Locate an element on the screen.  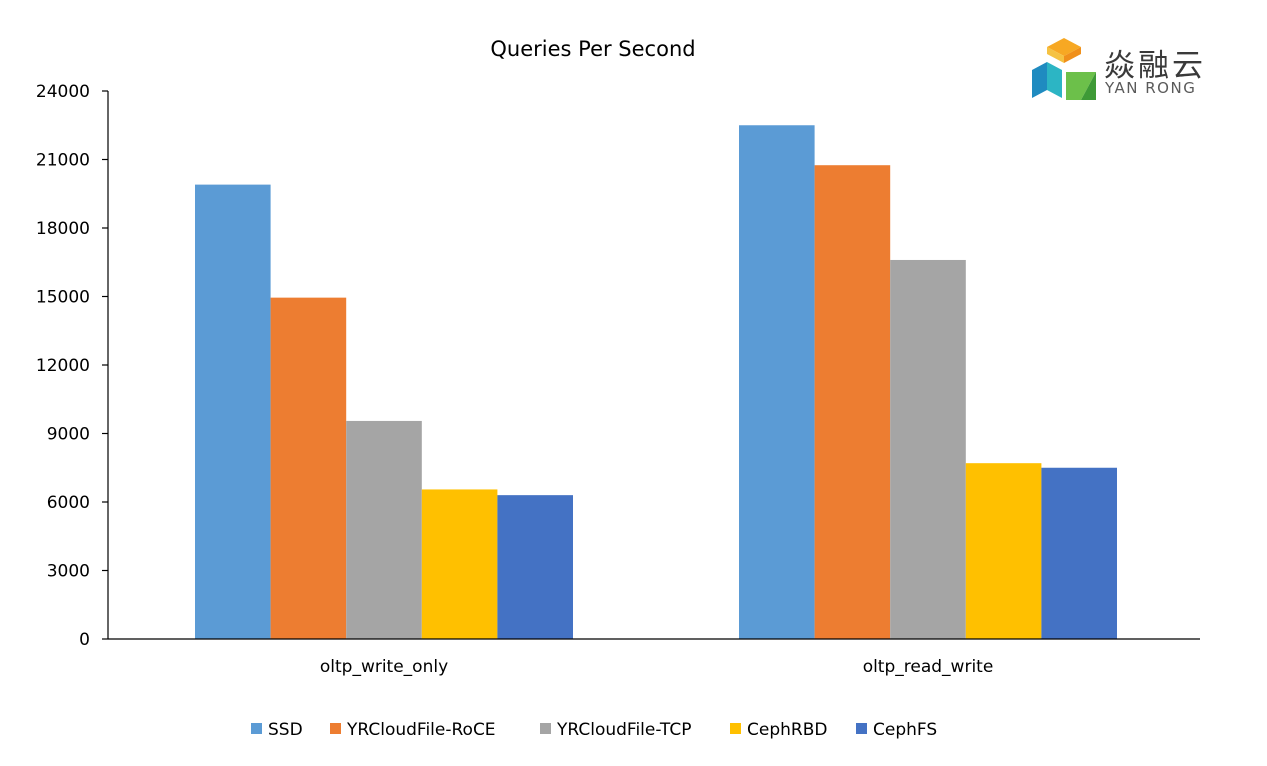
x-category-label: oltp_read_write is located at coordinates (928, 667).